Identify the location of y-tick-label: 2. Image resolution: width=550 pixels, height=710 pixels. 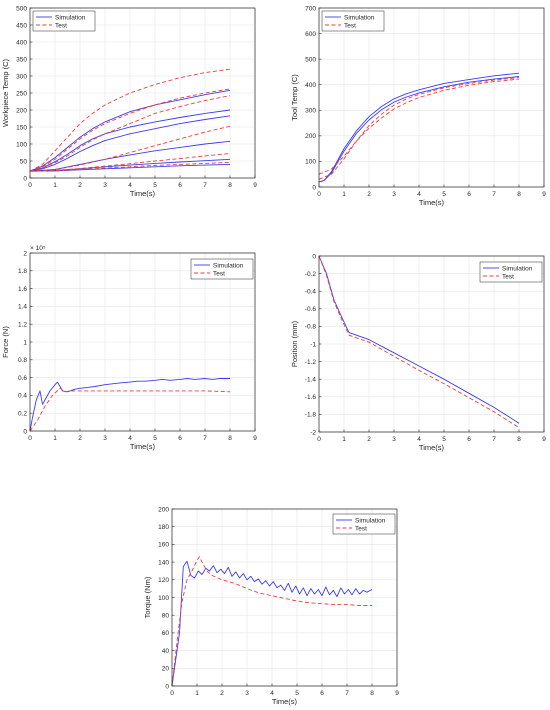
(25, 253).